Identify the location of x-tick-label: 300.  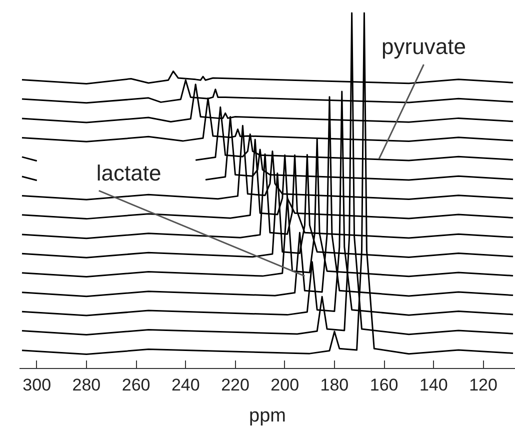
(37, 385).